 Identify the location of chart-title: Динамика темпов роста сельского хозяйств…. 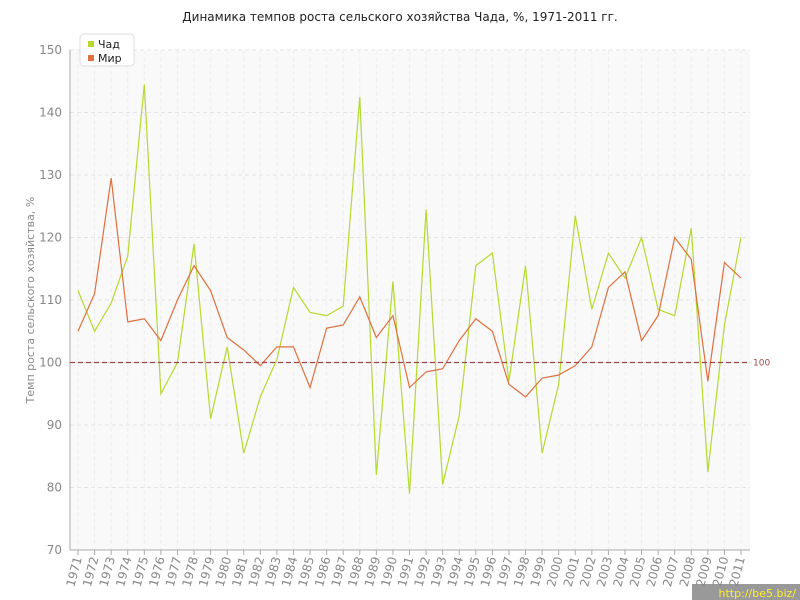
(399, 17).